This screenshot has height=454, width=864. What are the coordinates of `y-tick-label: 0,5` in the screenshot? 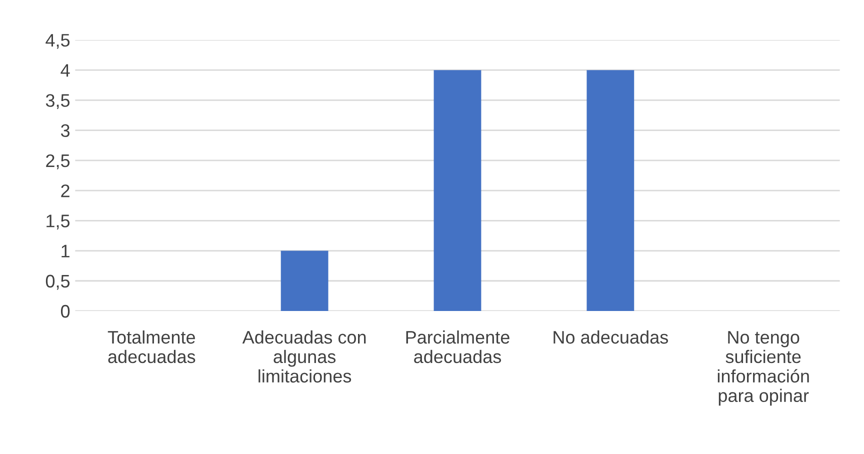 It's located at (58, 282).